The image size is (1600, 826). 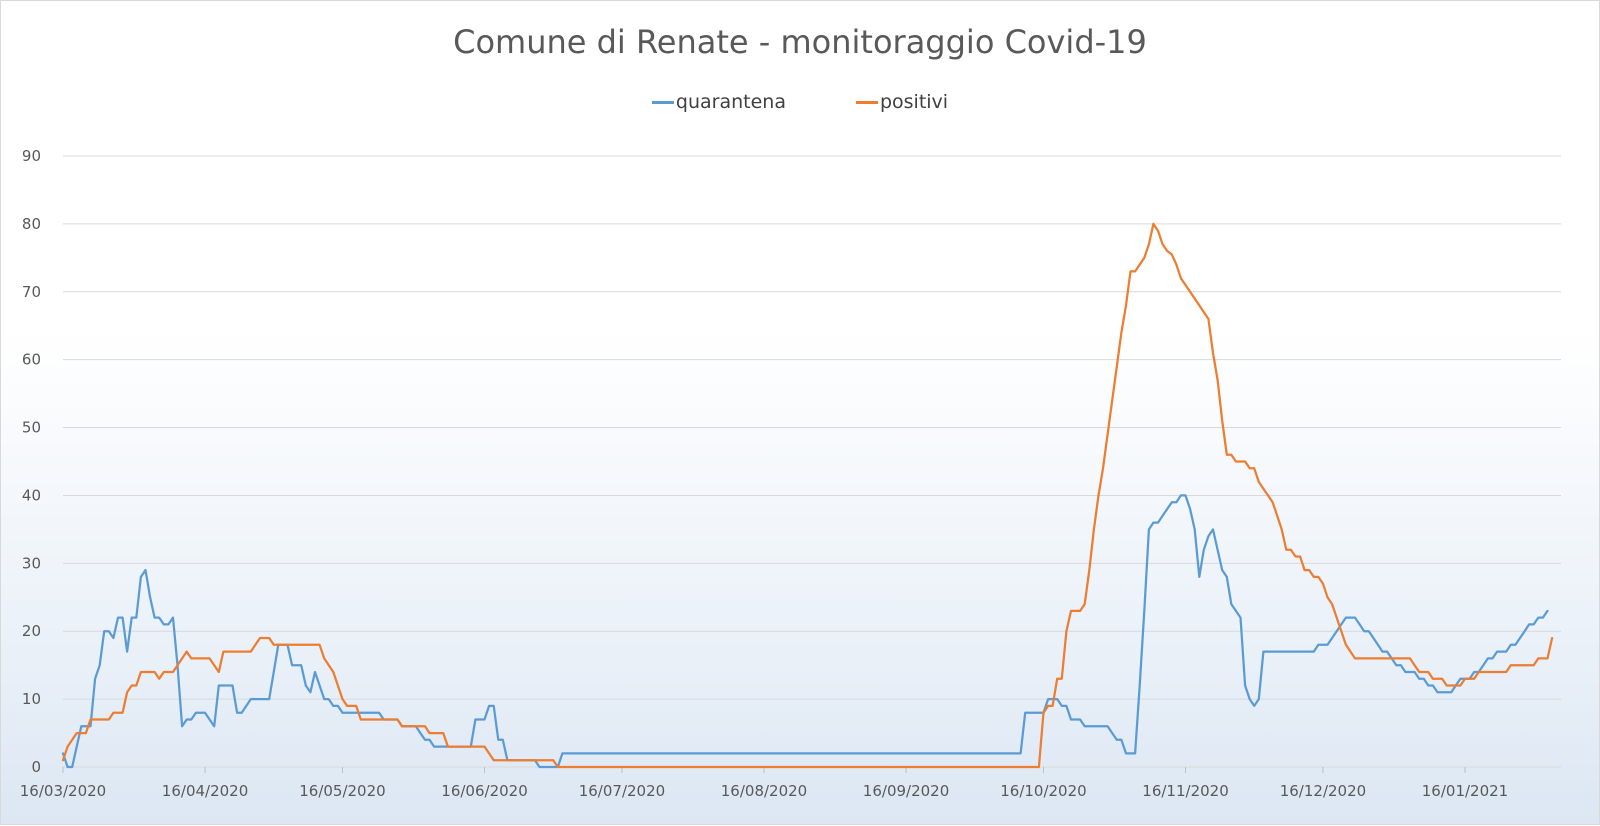 I want to click on legend-item-positivi: positivi, so click(x=902, y=102).